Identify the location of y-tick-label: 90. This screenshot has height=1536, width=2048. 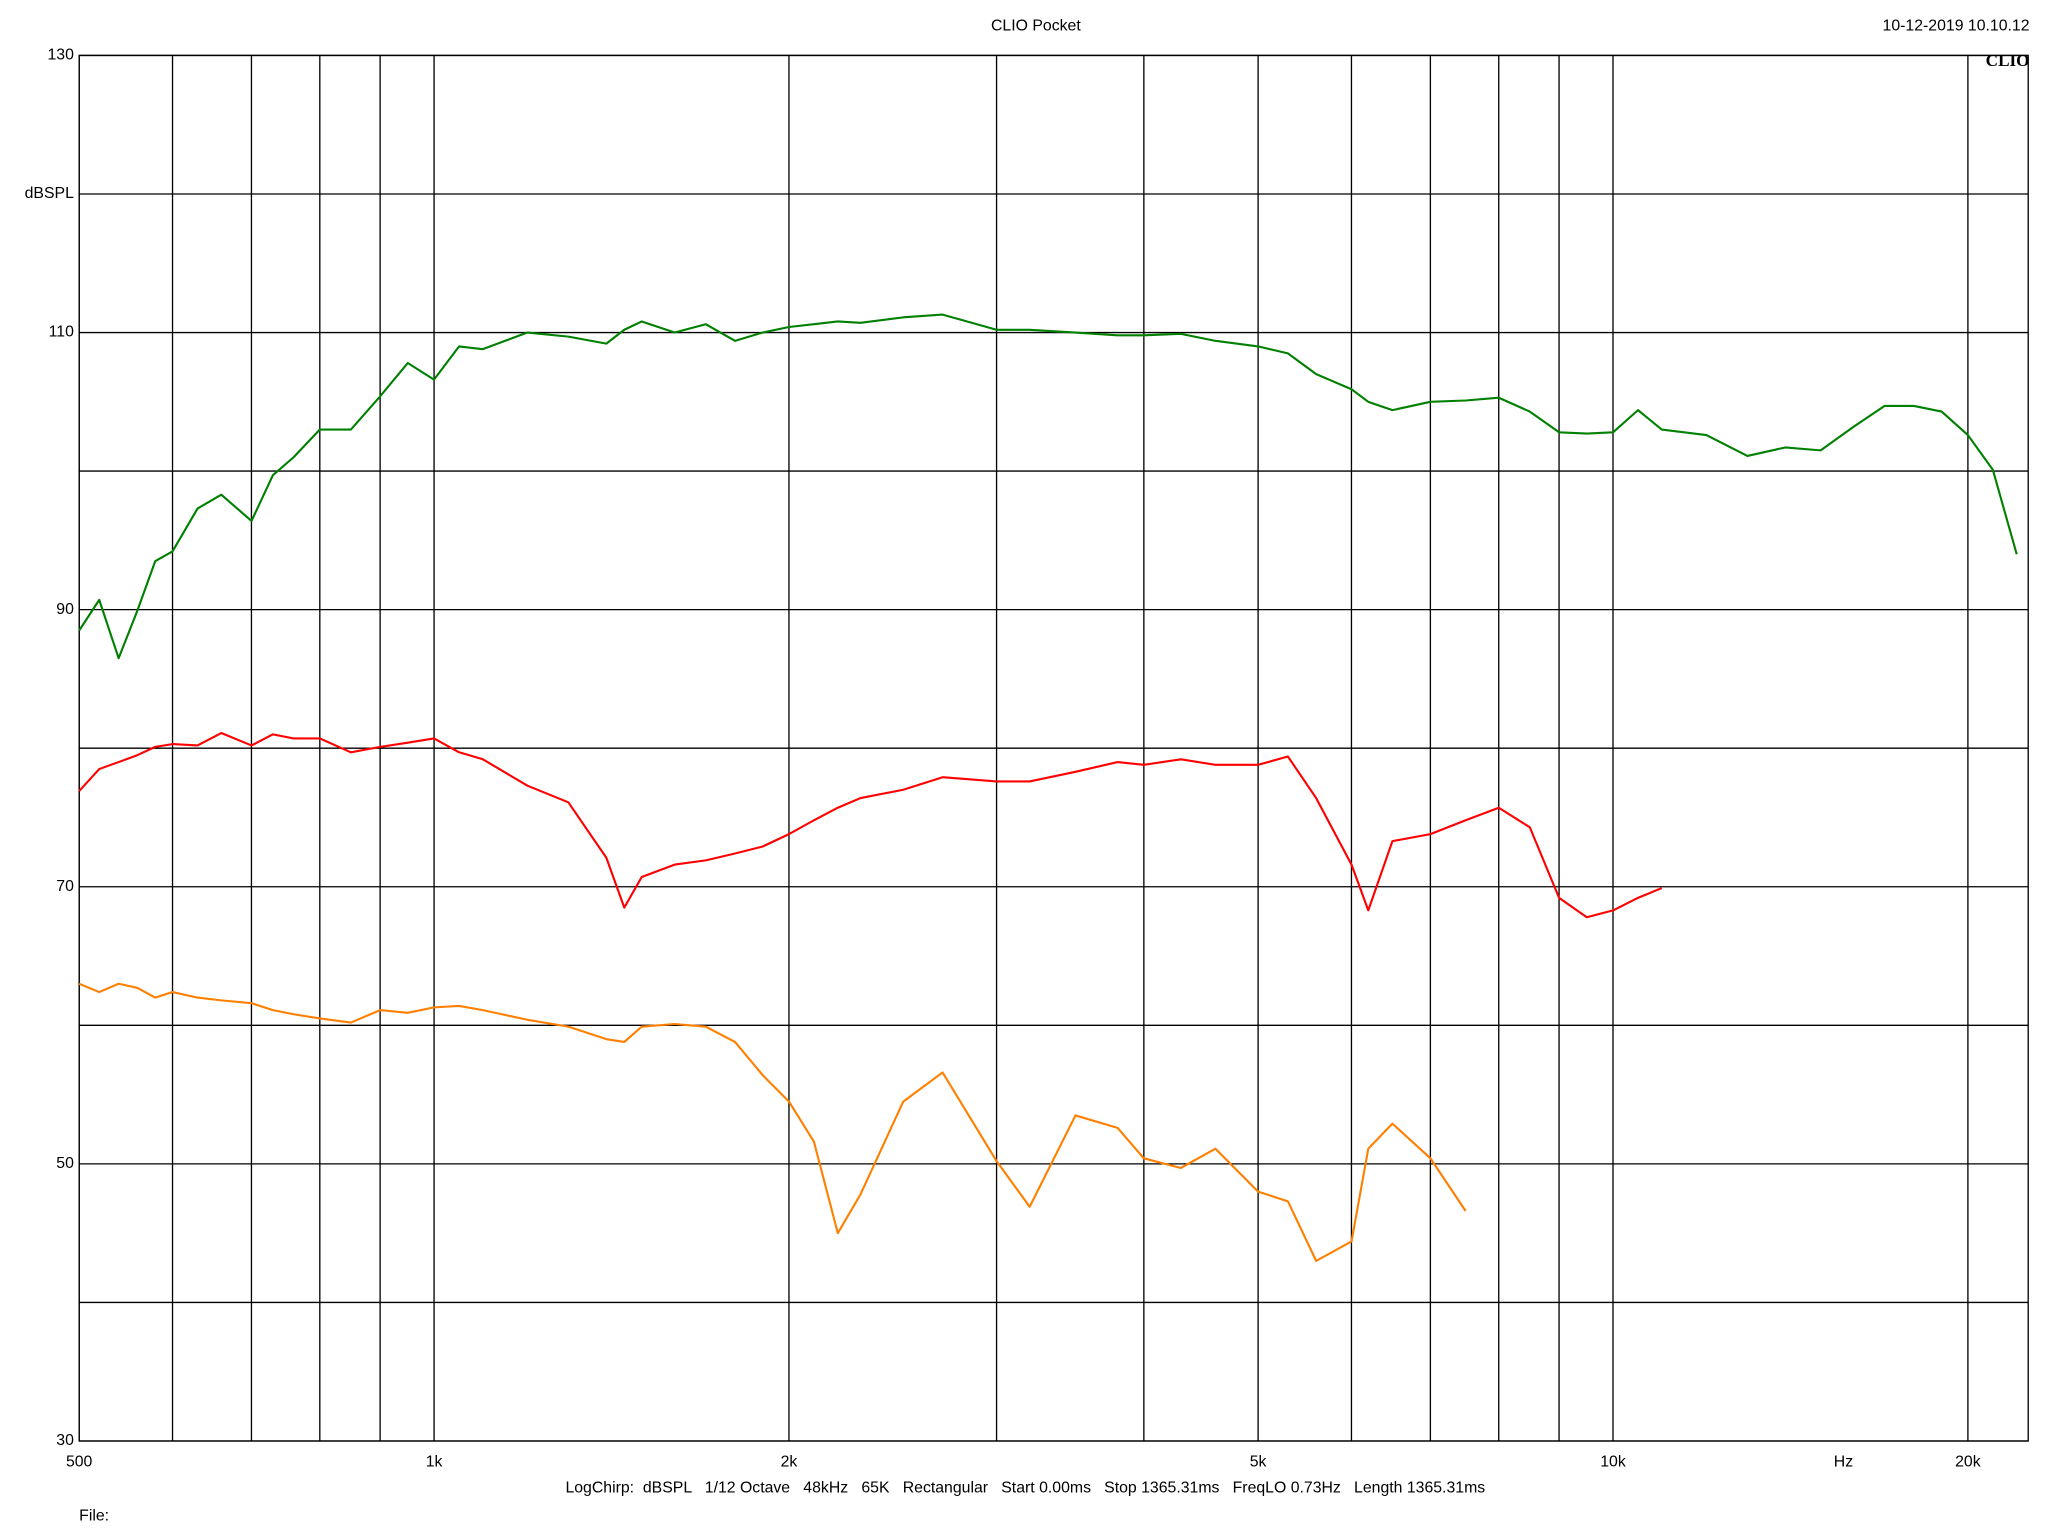
(65, 609).